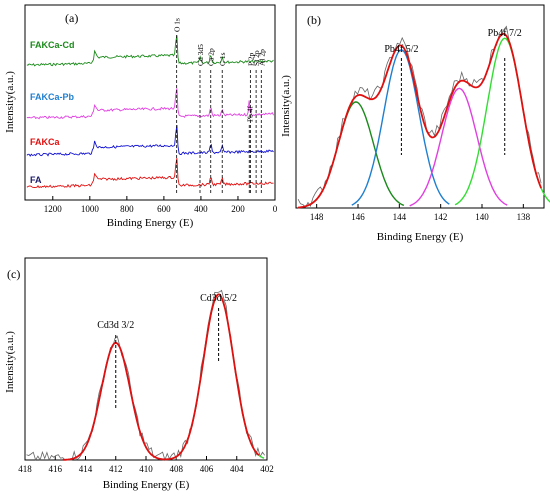 The image size is (550, 497). I want to click on panel-a-label: (a), so click(71, 18).